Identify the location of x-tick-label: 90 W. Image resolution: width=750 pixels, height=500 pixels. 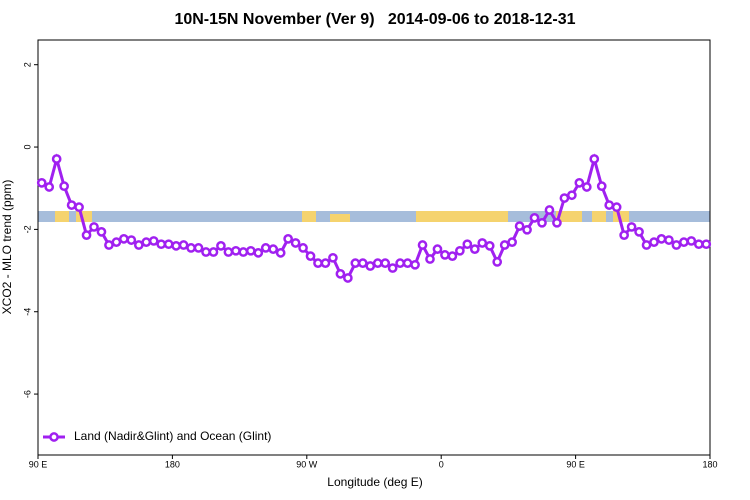
(307, 464).